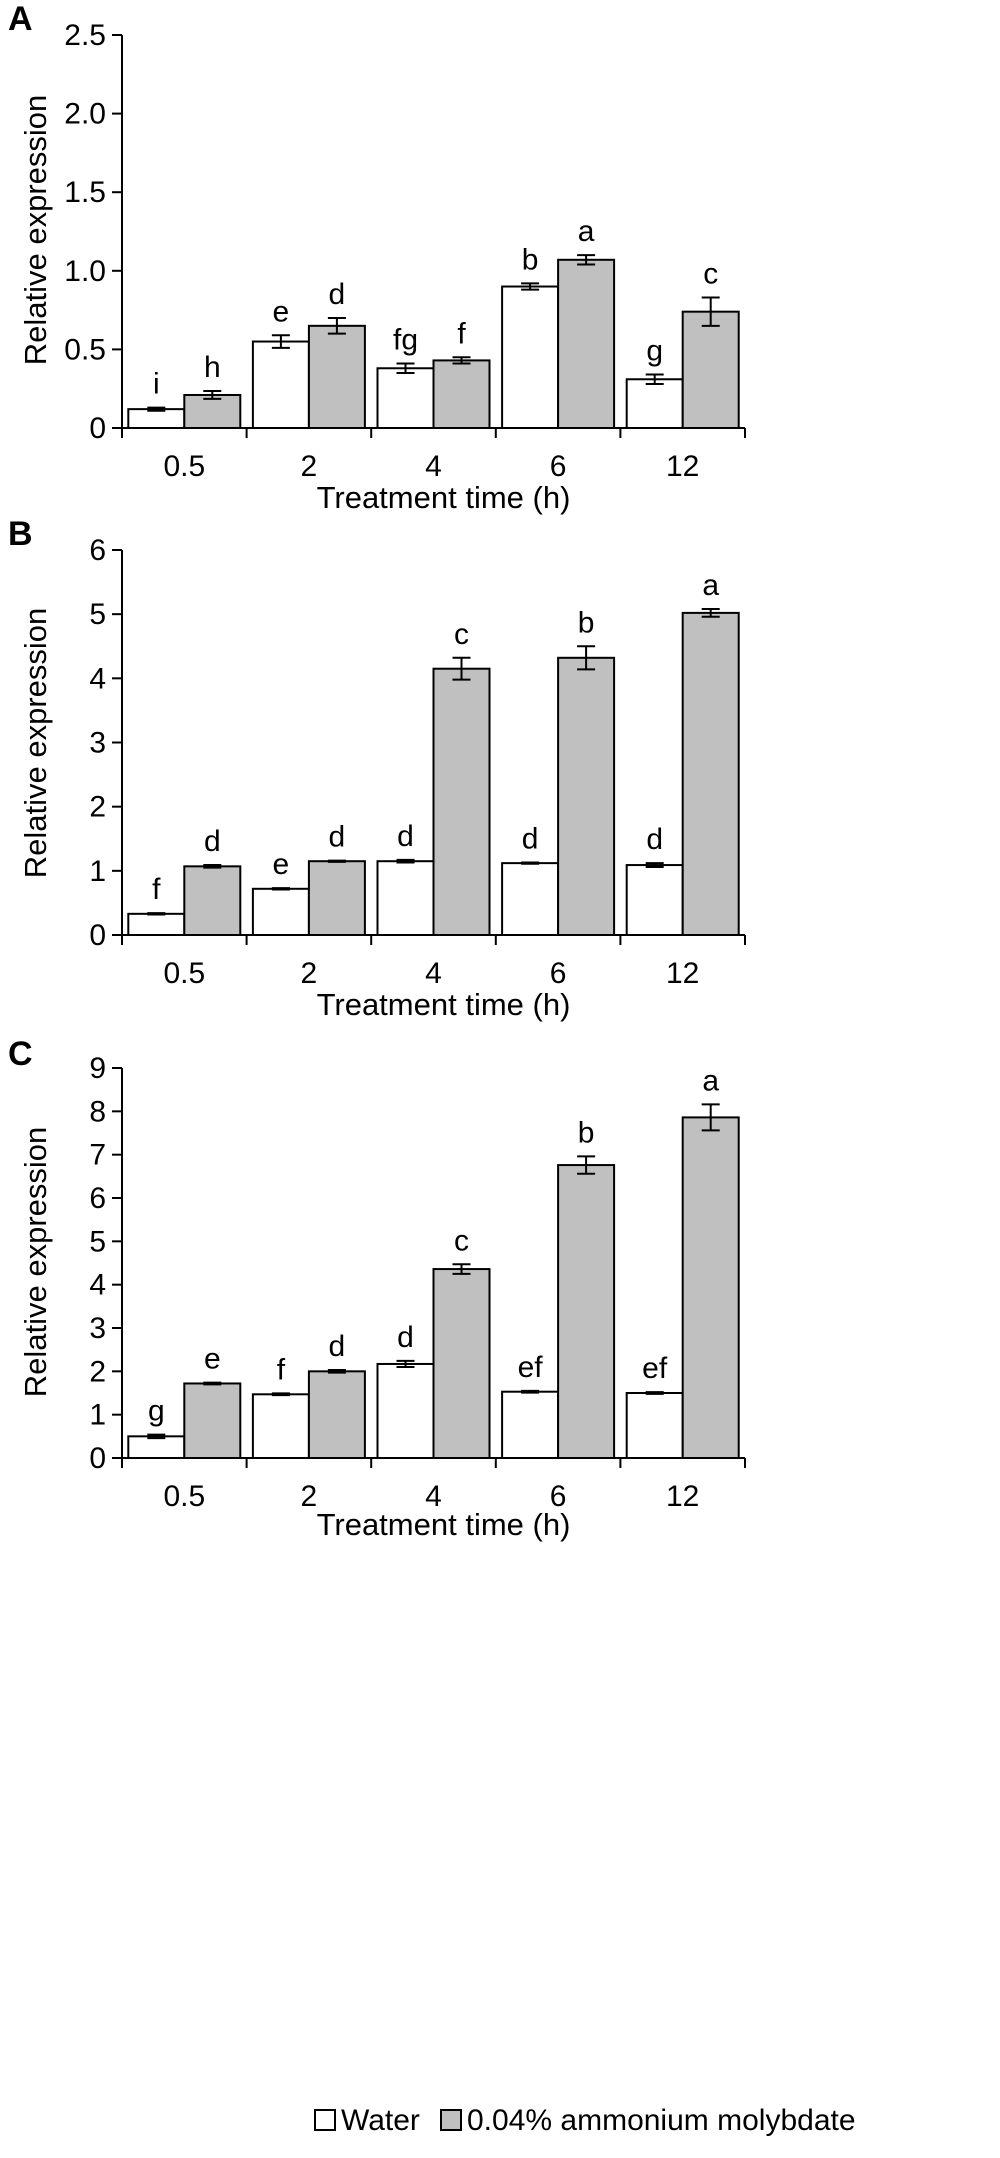 The image size is (1000, 2158). Describe the element at coordinates (97, 1111) in the screenshot. I see `y-tick-label: 8` at that location.